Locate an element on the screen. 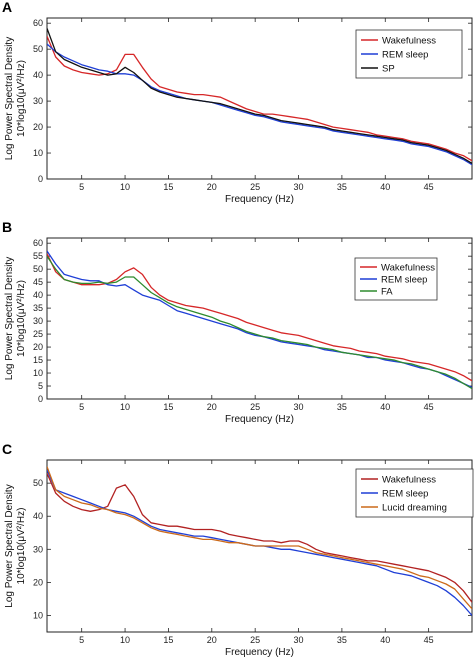 This screenshot has width=474, height=660. y-tick-label: 35 is located at coordinates (38, 308).